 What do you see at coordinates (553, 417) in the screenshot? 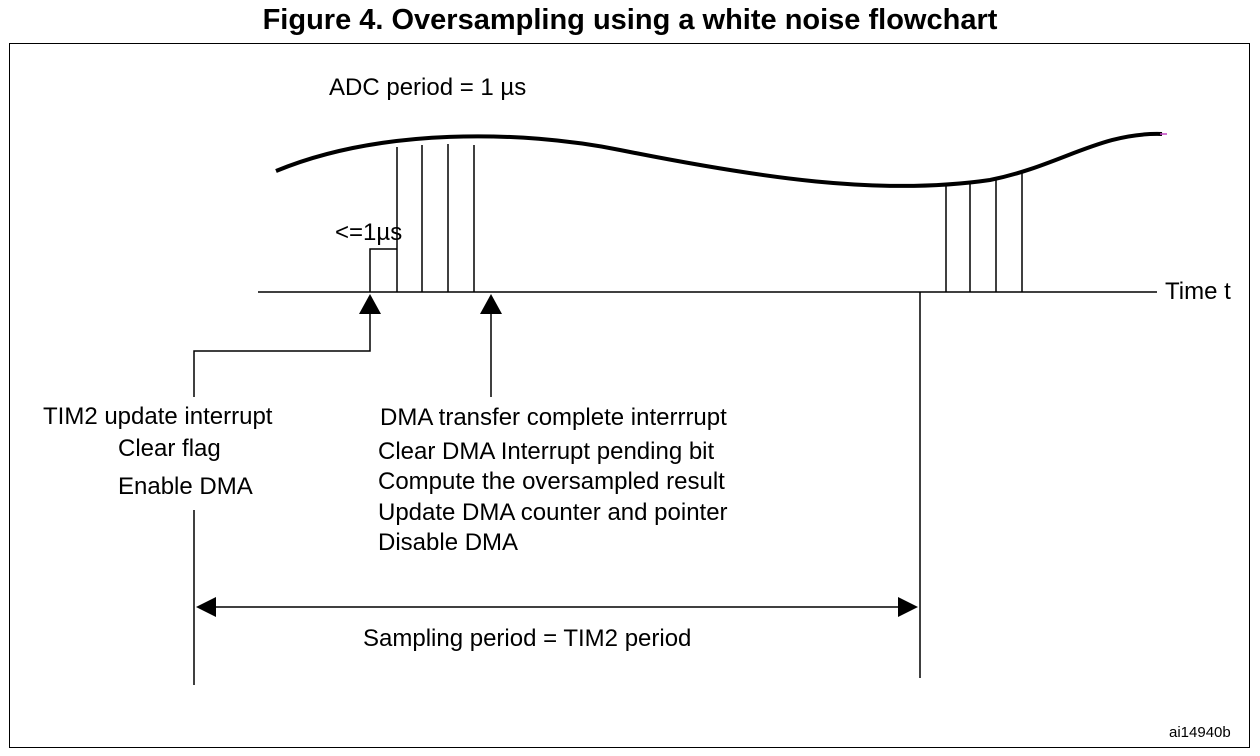
I see `dma-line-1: DMA transfer complete interrrupt` at bounding box center [553, 417].